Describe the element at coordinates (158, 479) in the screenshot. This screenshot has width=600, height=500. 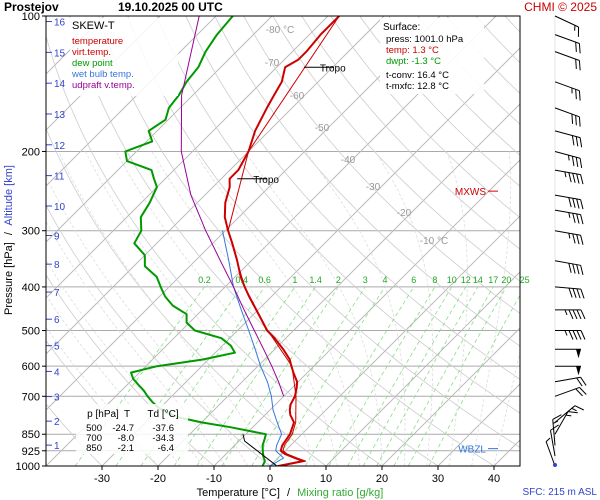
I see `temperature-tick-label: -20` at that location.